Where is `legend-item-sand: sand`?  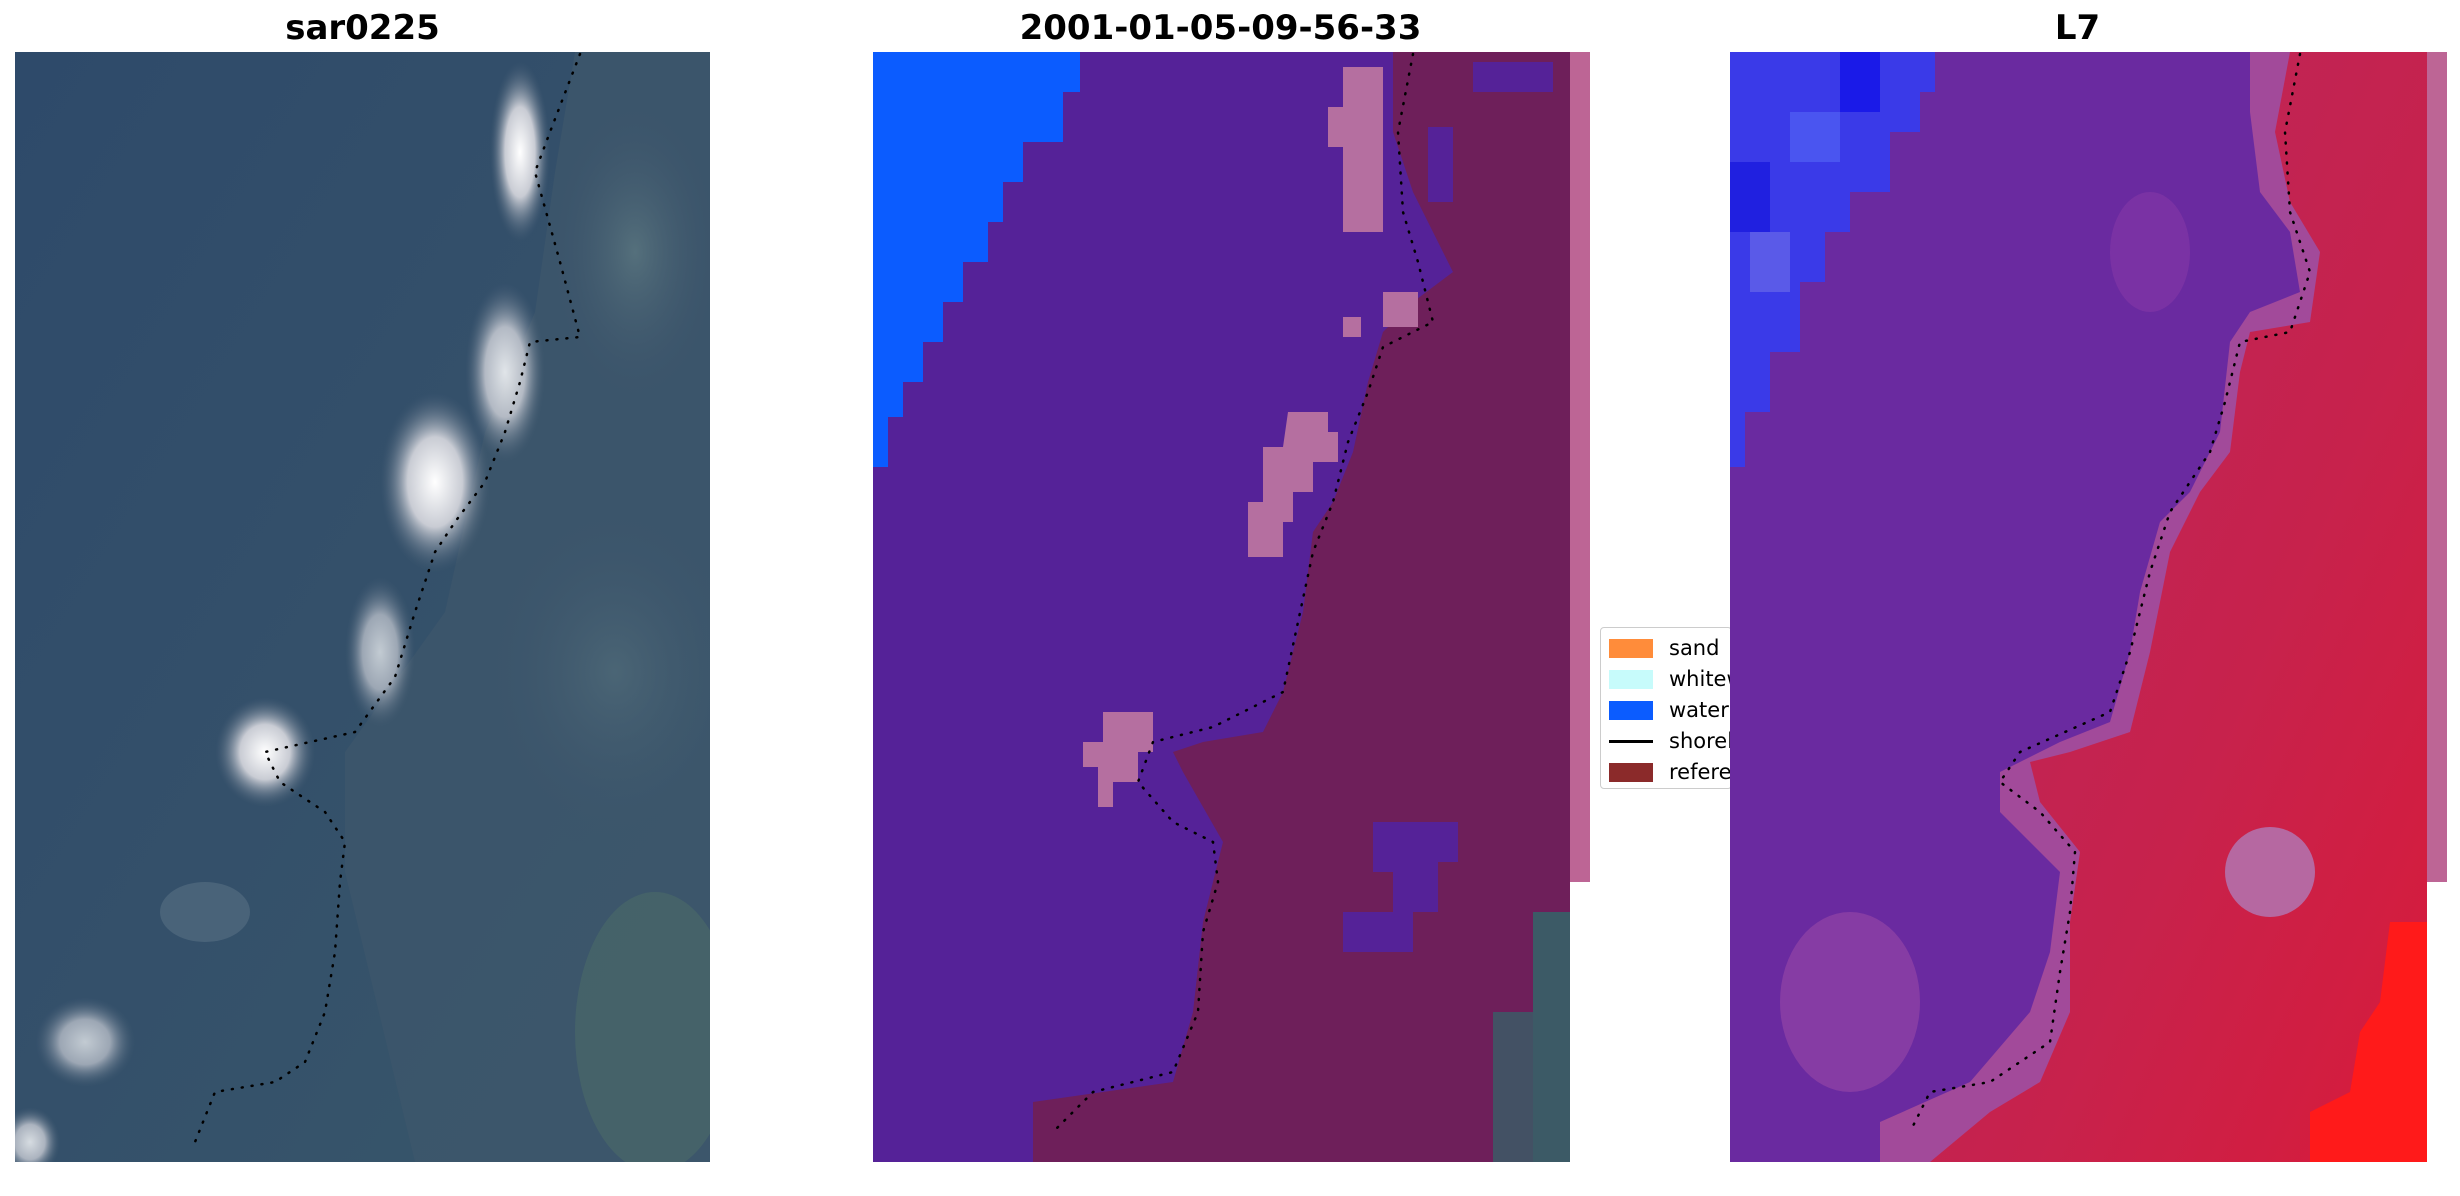 legend-item-sand: sand is located at coordinates (1664, 648).